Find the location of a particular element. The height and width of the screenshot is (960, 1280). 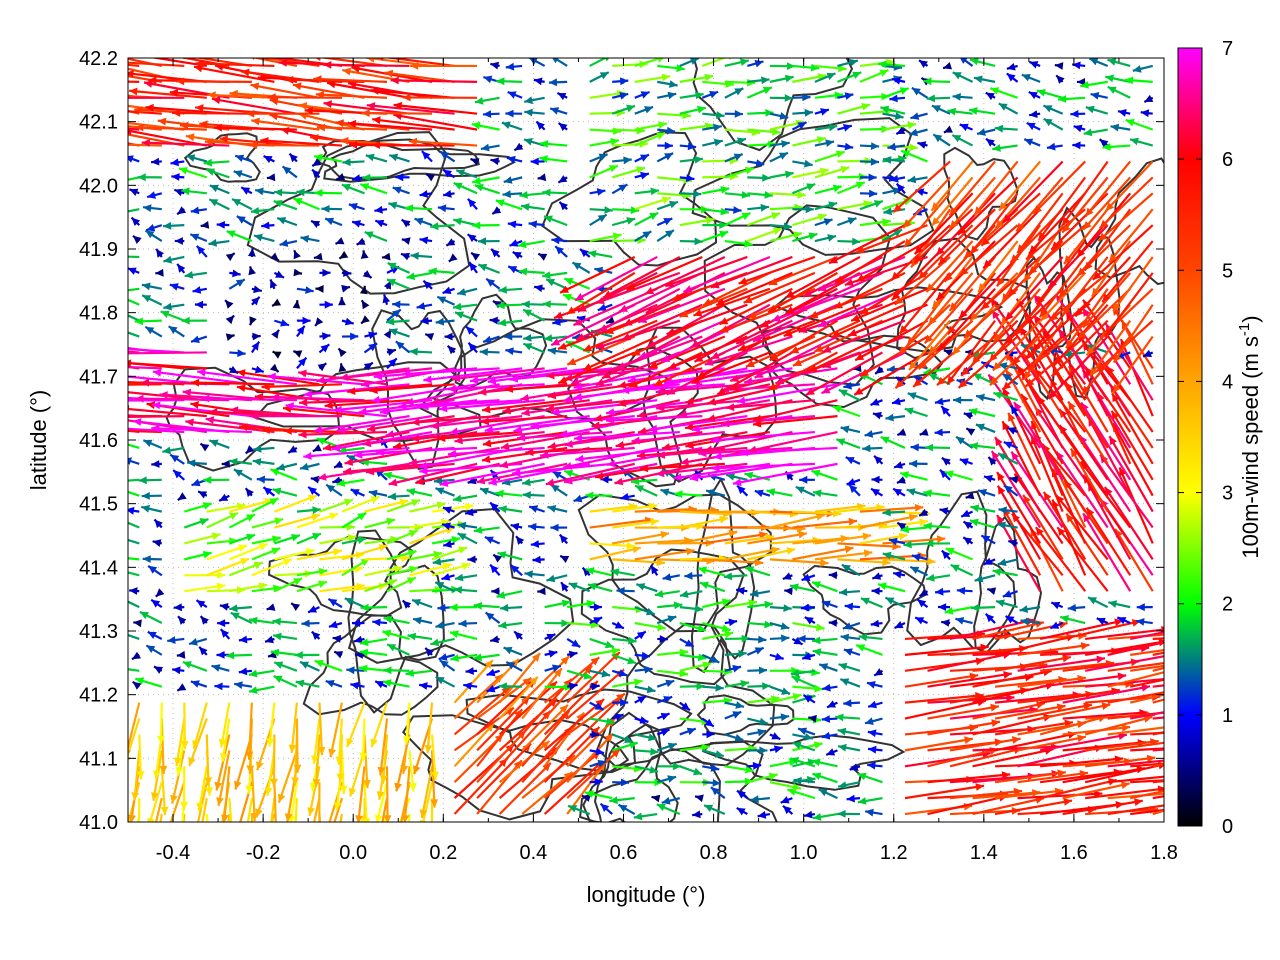

contour-line is located at coordinates (358, 213).